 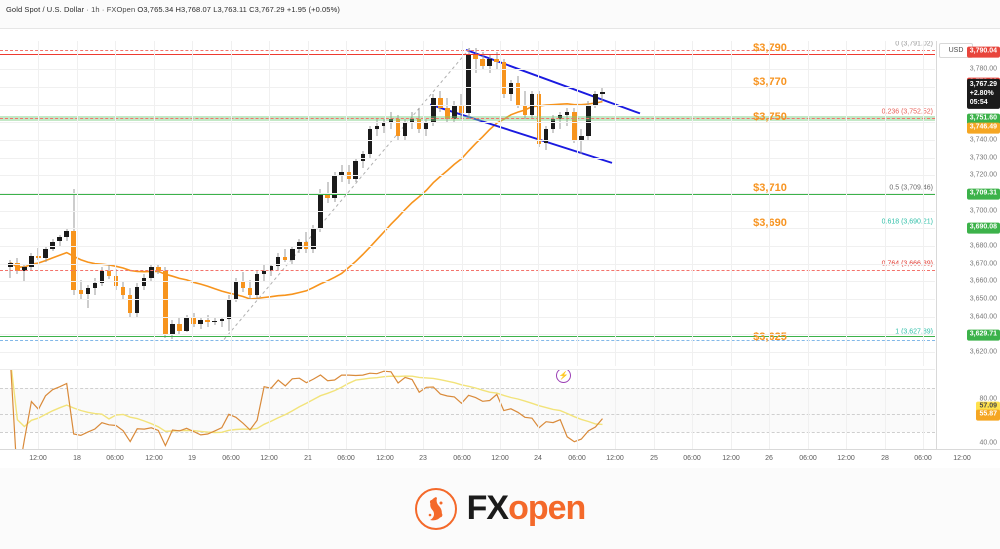 What do you see at coordinates (983, 51) in the screenshot?
I see `price-tag-value: 3,790.04` at bounding box center [983, 51].